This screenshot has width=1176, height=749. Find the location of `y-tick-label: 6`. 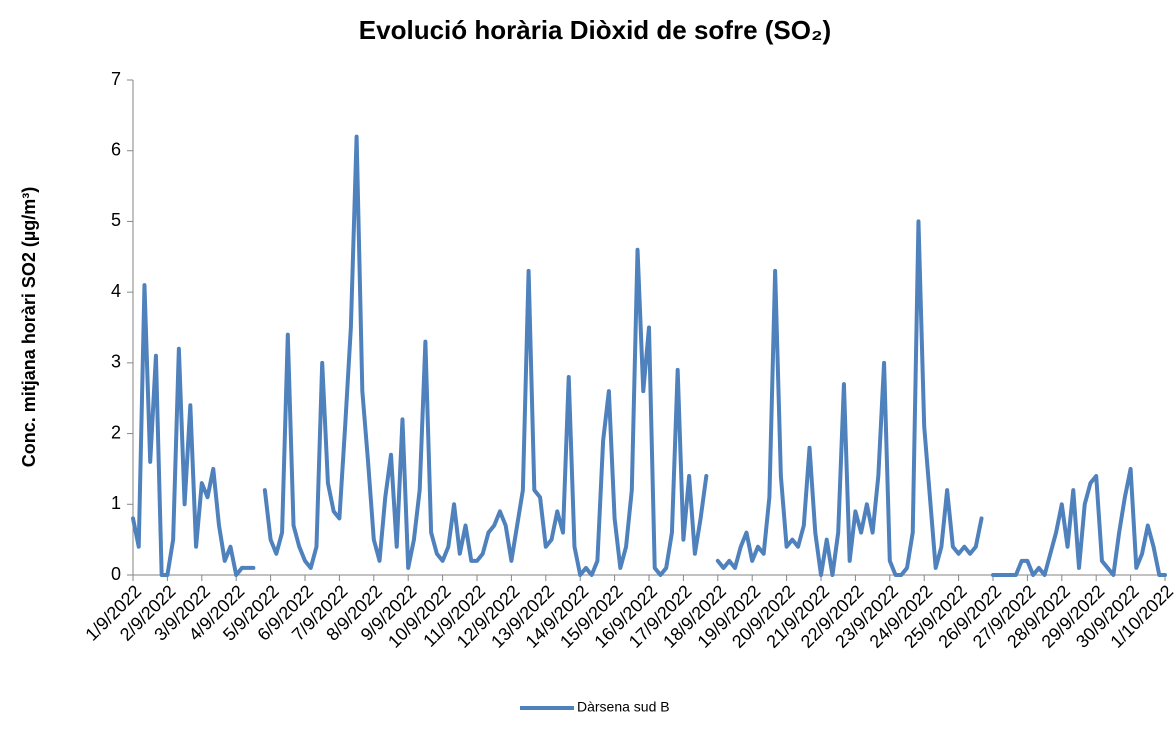

y-tick-label: 6 is located at coordinates (116, 149).